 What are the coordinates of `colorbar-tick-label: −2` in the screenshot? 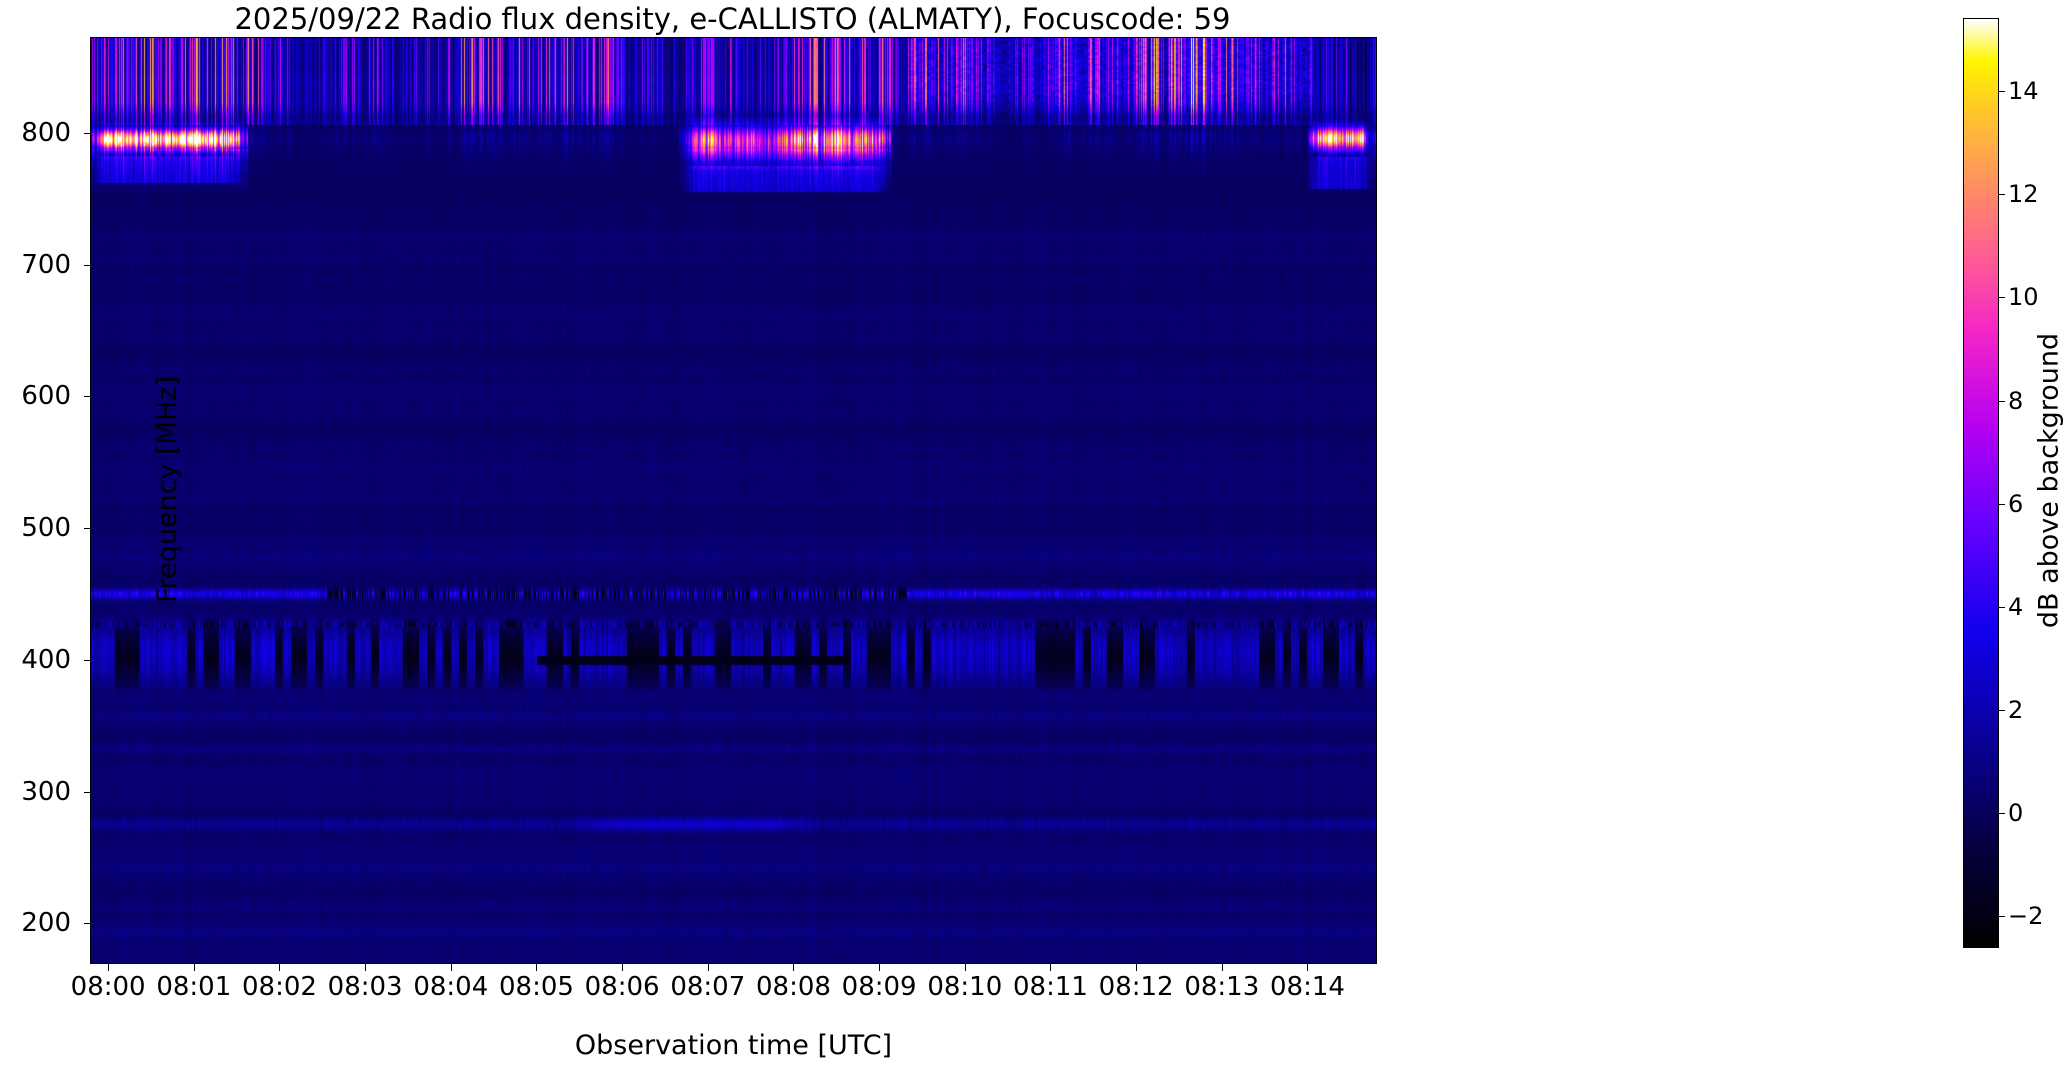 It's located at (2026, 916).